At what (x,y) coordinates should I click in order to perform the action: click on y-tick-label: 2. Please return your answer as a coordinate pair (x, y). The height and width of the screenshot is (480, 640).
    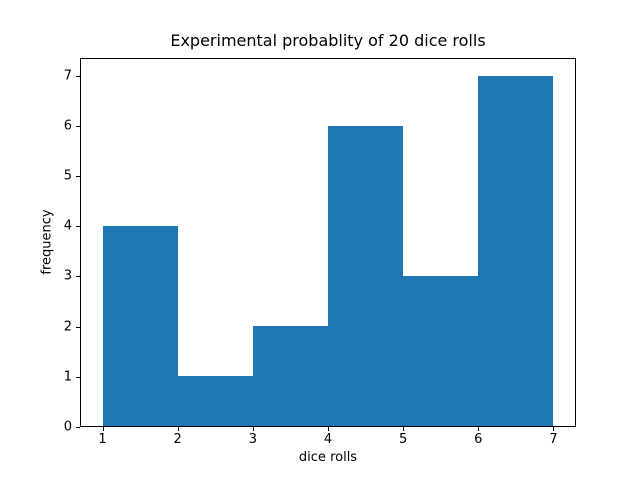
    Looking at the image, I should click on (67, 327).